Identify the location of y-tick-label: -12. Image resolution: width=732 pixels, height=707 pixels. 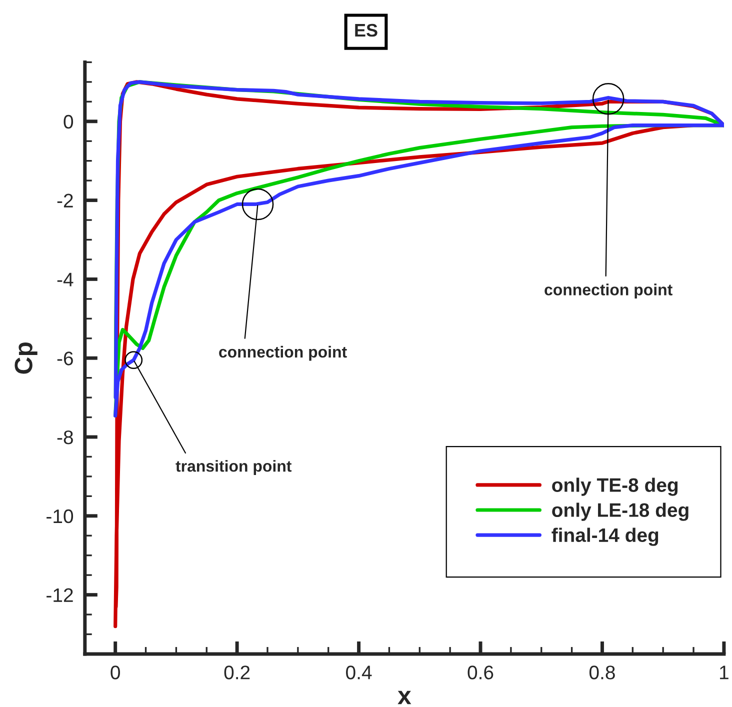
(59, 595).